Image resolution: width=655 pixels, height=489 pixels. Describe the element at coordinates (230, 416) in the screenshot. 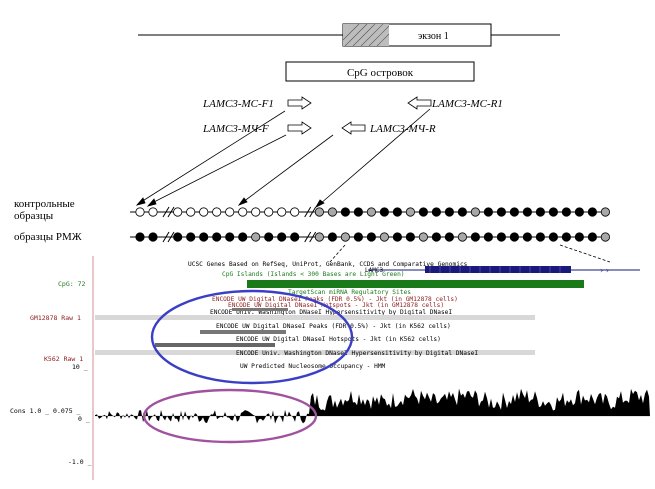

I see `purple-highlight-ellipse` at that location.